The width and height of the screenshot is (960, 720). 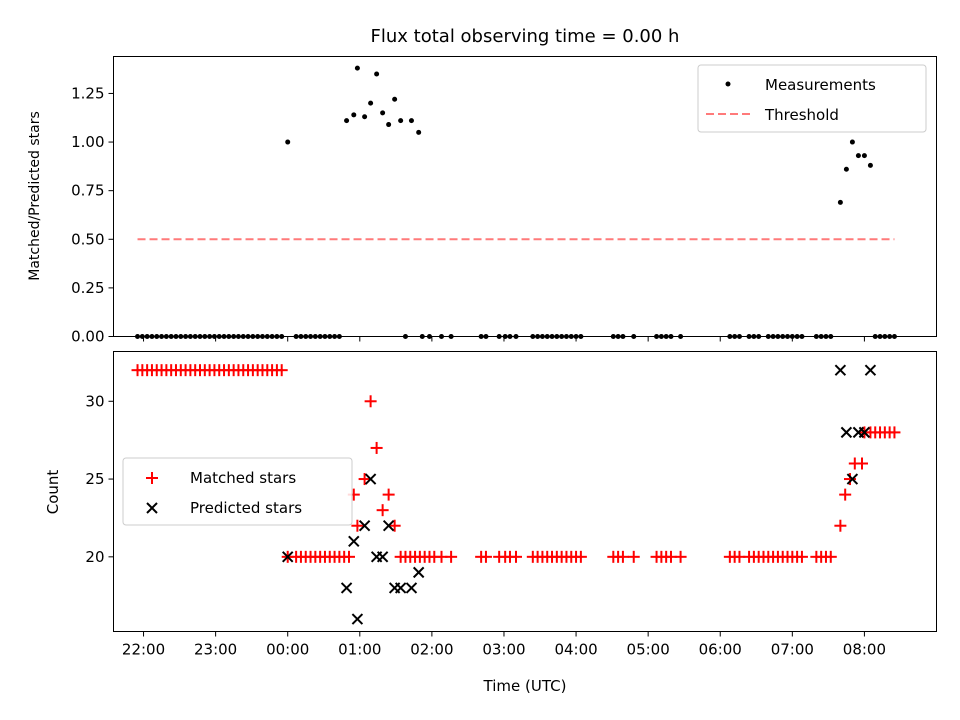 I want to click on bottom-y-tick-label: 20, so click(x=94, y=557).